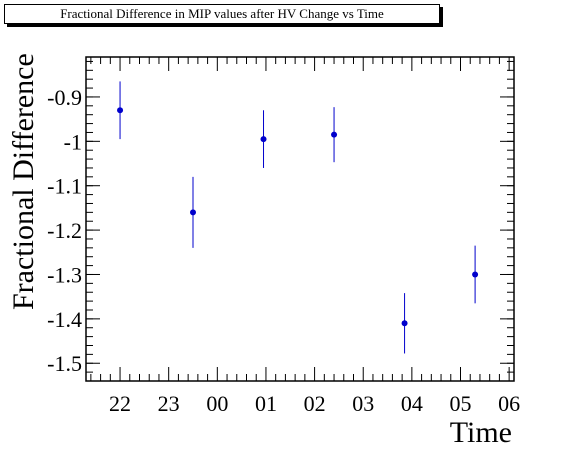 The width and height of the screenshot is (567, 449). What do you see at coordinates (64, 319) in the screenshot?
I see `y-tick-label: -1.4` at bounding box center [64, 319].